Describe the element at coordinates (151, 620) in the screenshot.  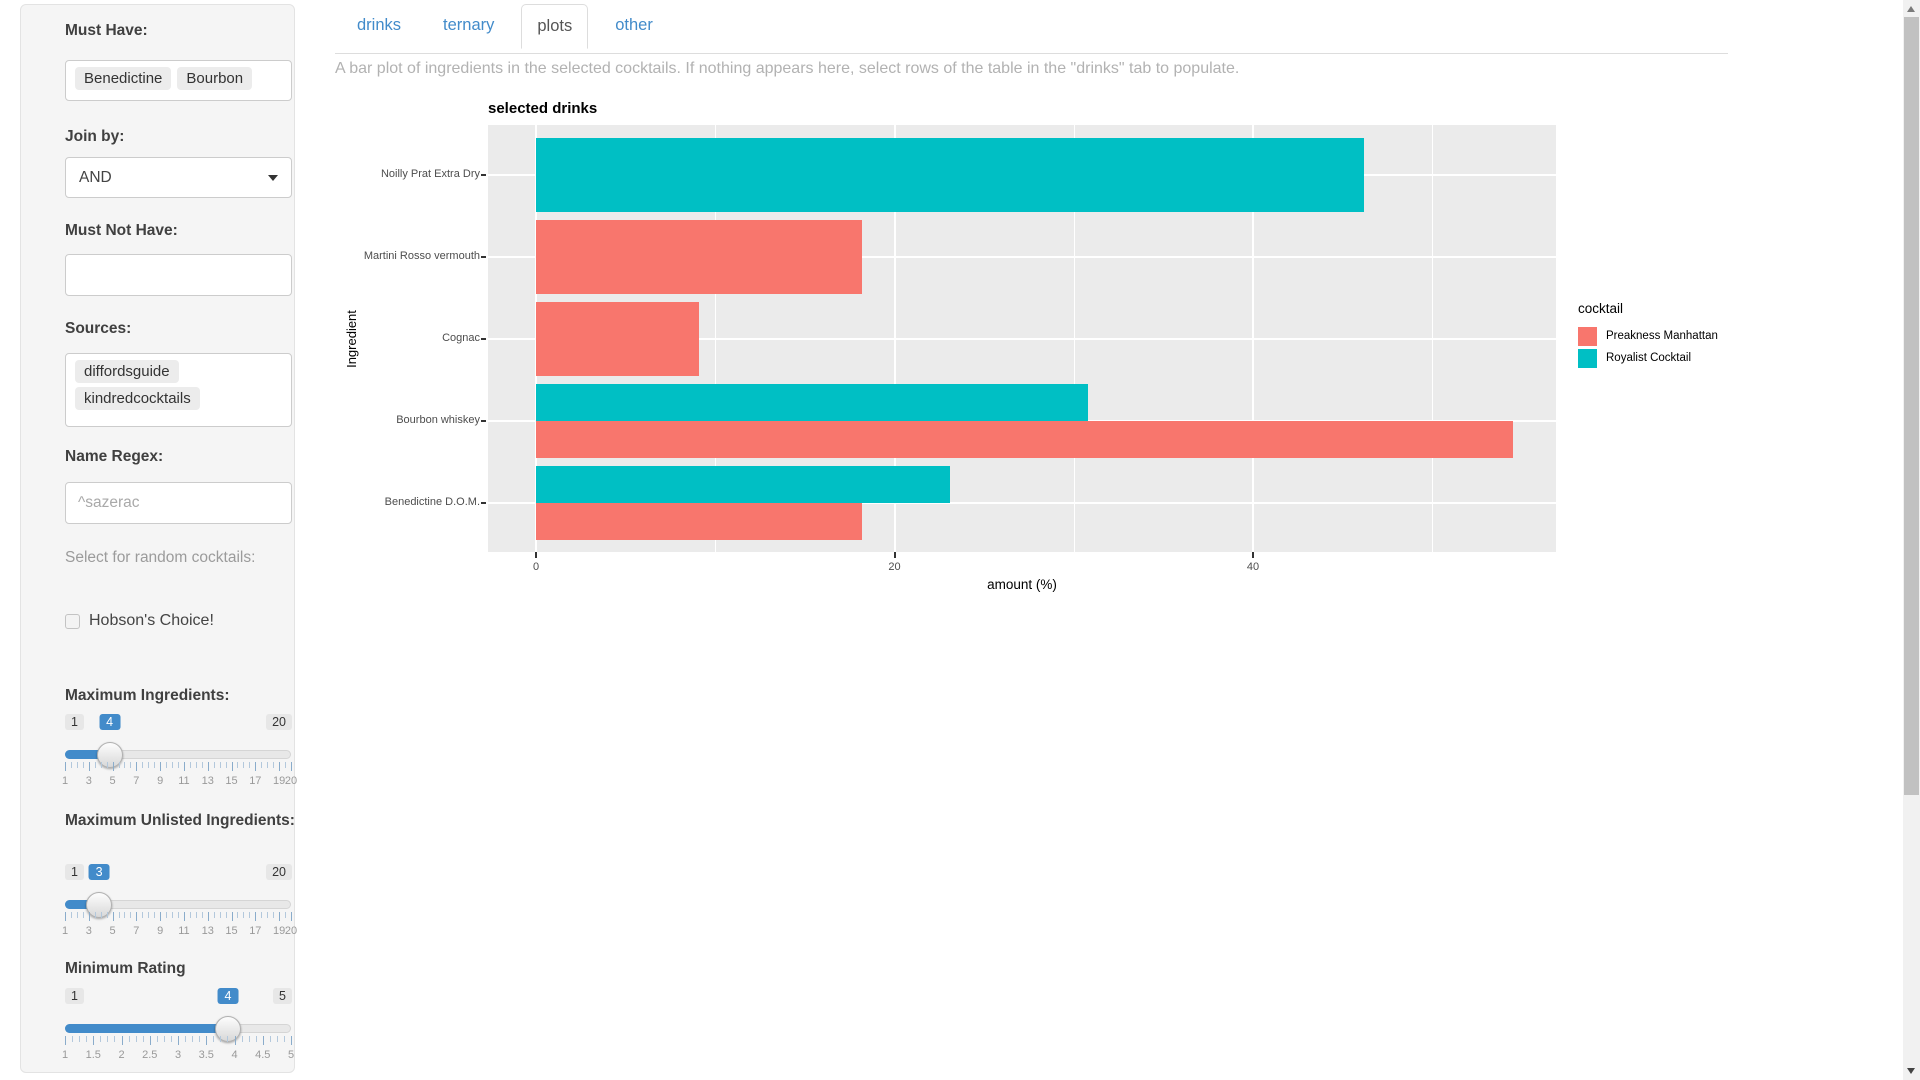
I see `hobsons-choice-label: Hobson's Choice!` at that location.